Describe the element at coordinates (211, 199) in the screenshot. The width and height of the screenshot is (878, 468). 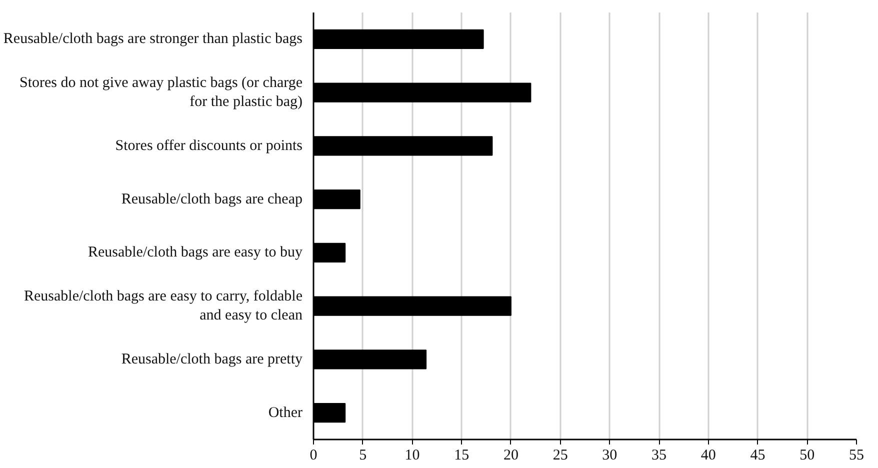
I see `y-tick-label: Reusable/cloth bags are cheap` at that location.